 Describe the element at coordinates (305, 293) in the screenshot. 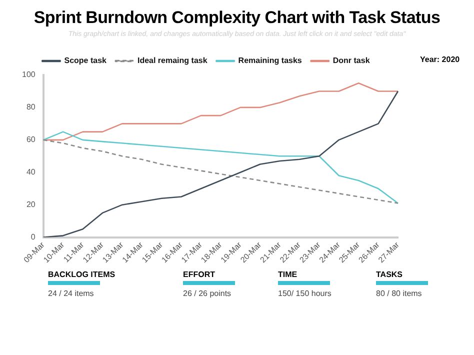

I see `text: 150/ 150 hours` at that location.